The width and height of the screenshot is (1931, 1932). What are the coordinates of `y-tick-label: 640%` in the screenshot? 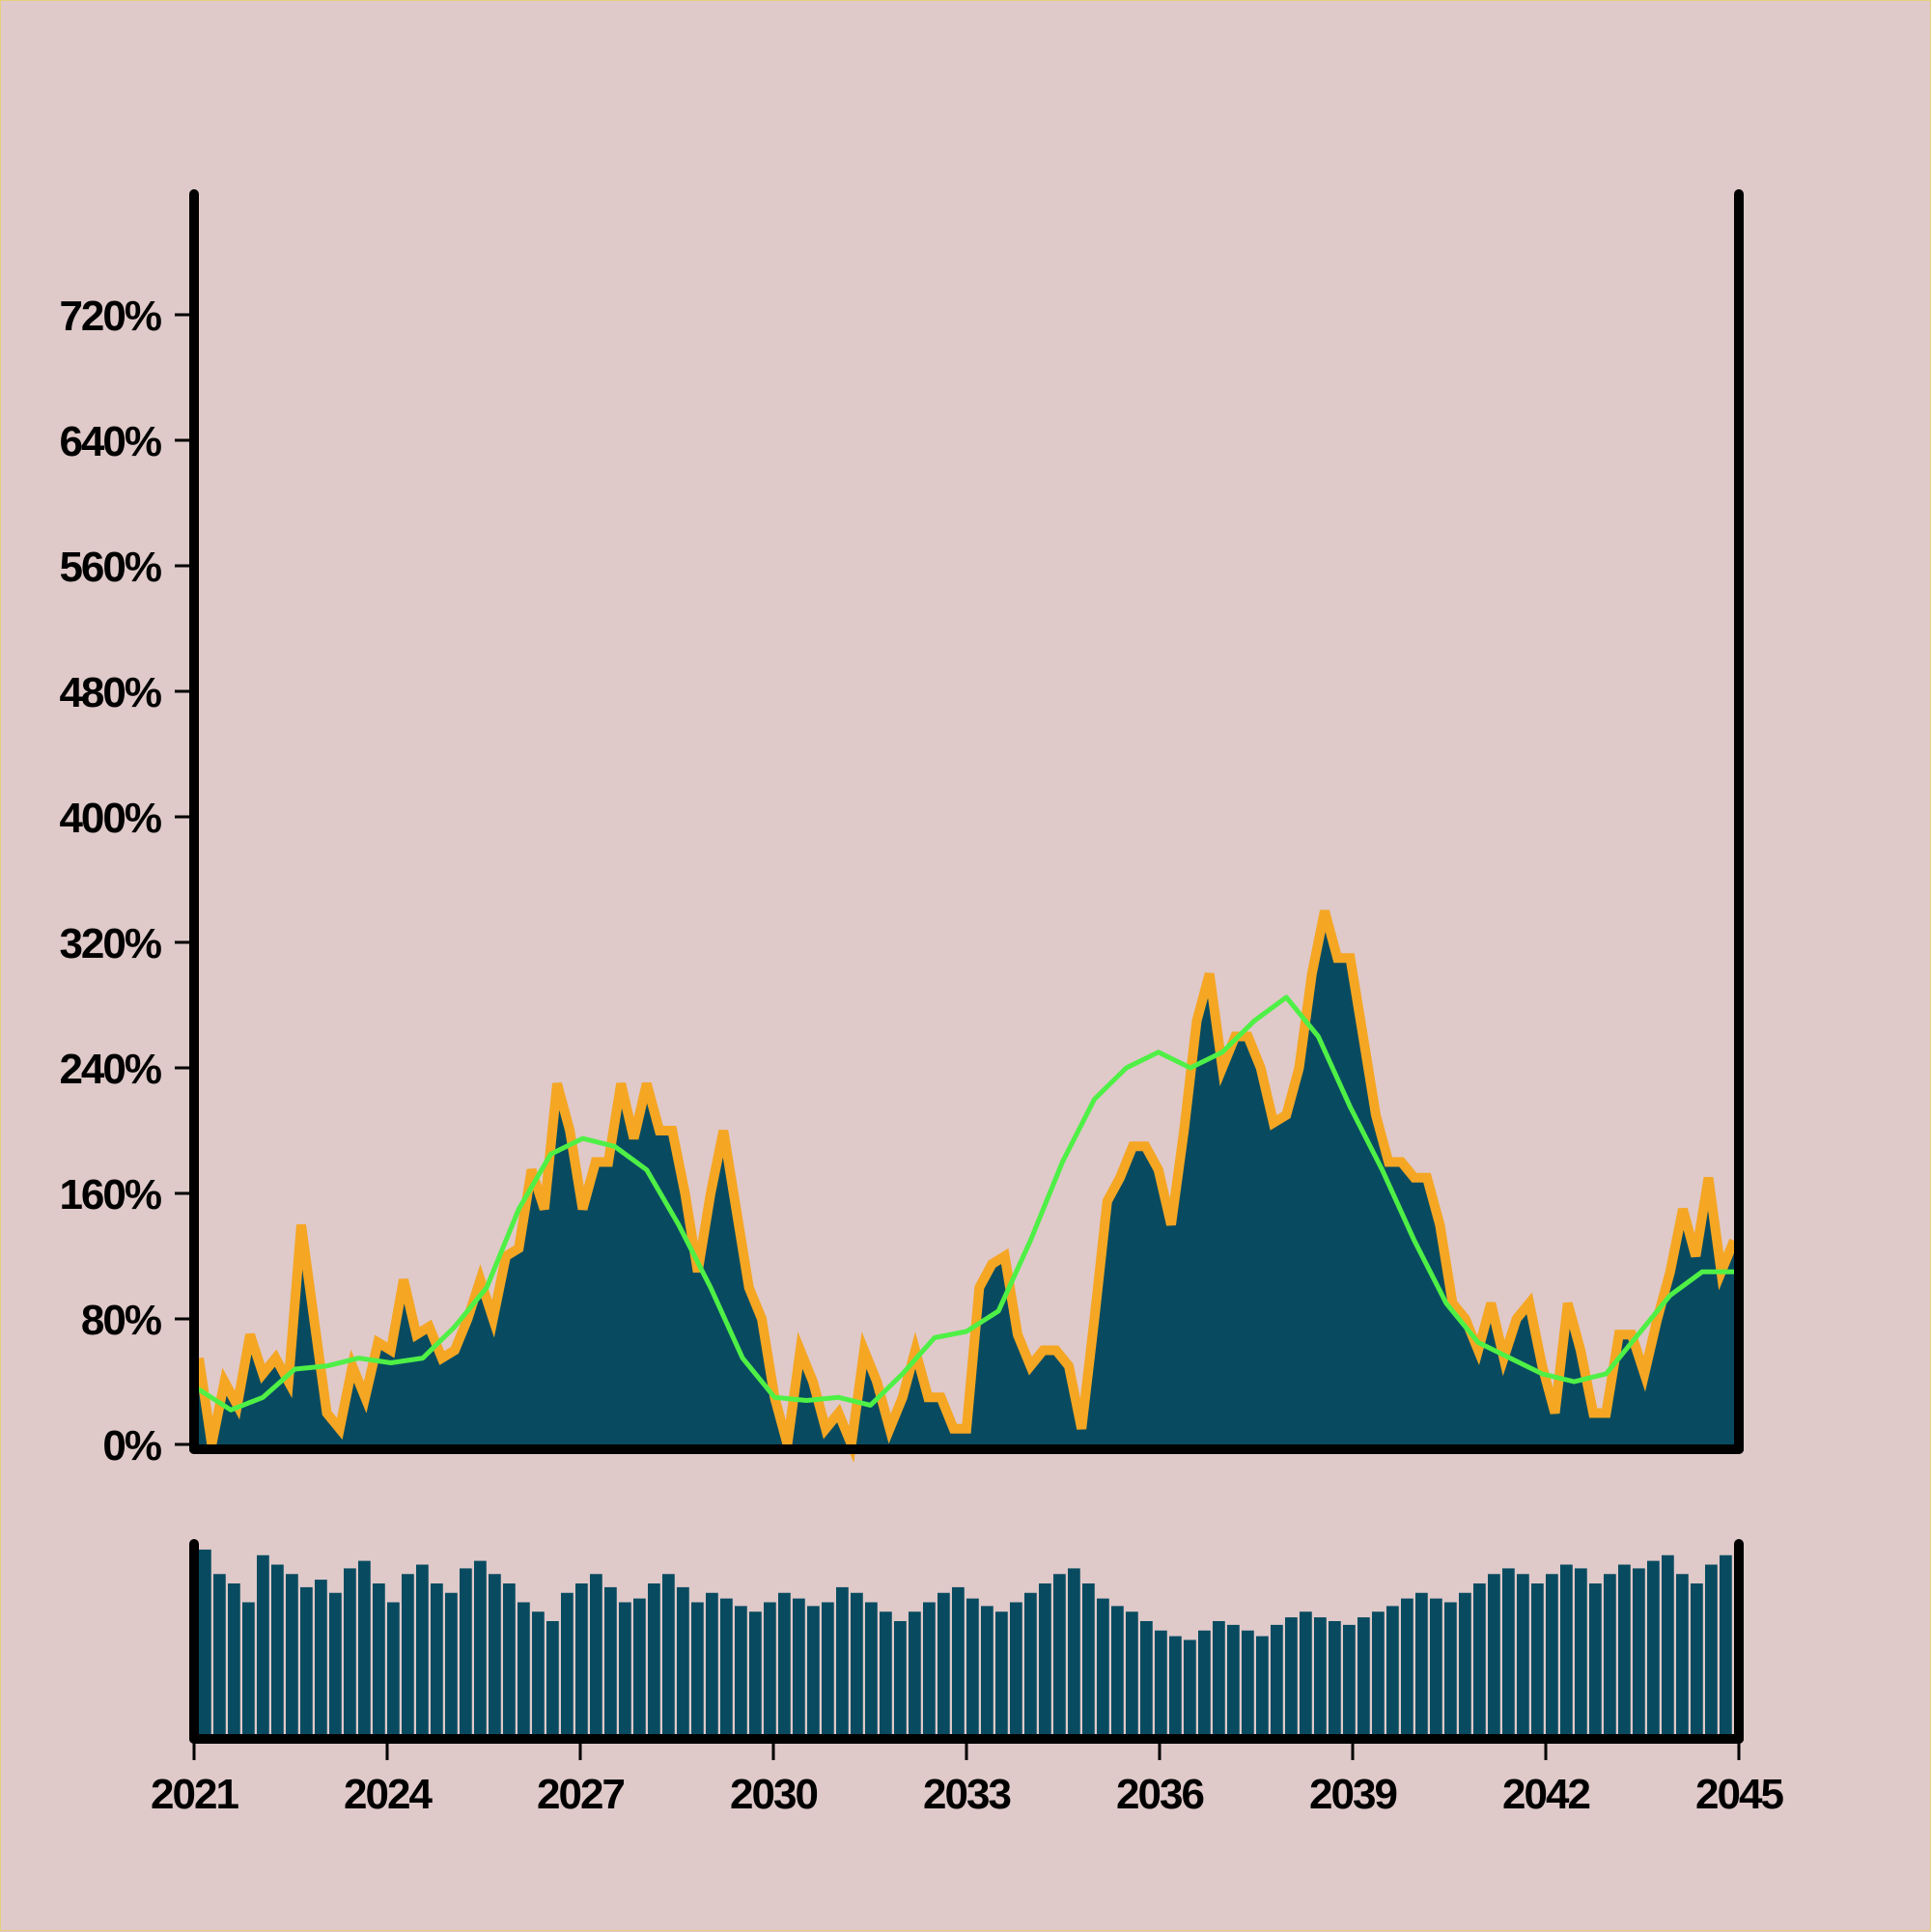 It's located at (109, 442).